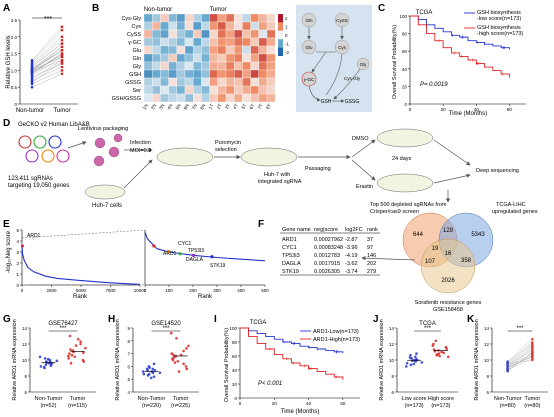  I want to click on panel-i-title: TCGA, so click(258, 323).